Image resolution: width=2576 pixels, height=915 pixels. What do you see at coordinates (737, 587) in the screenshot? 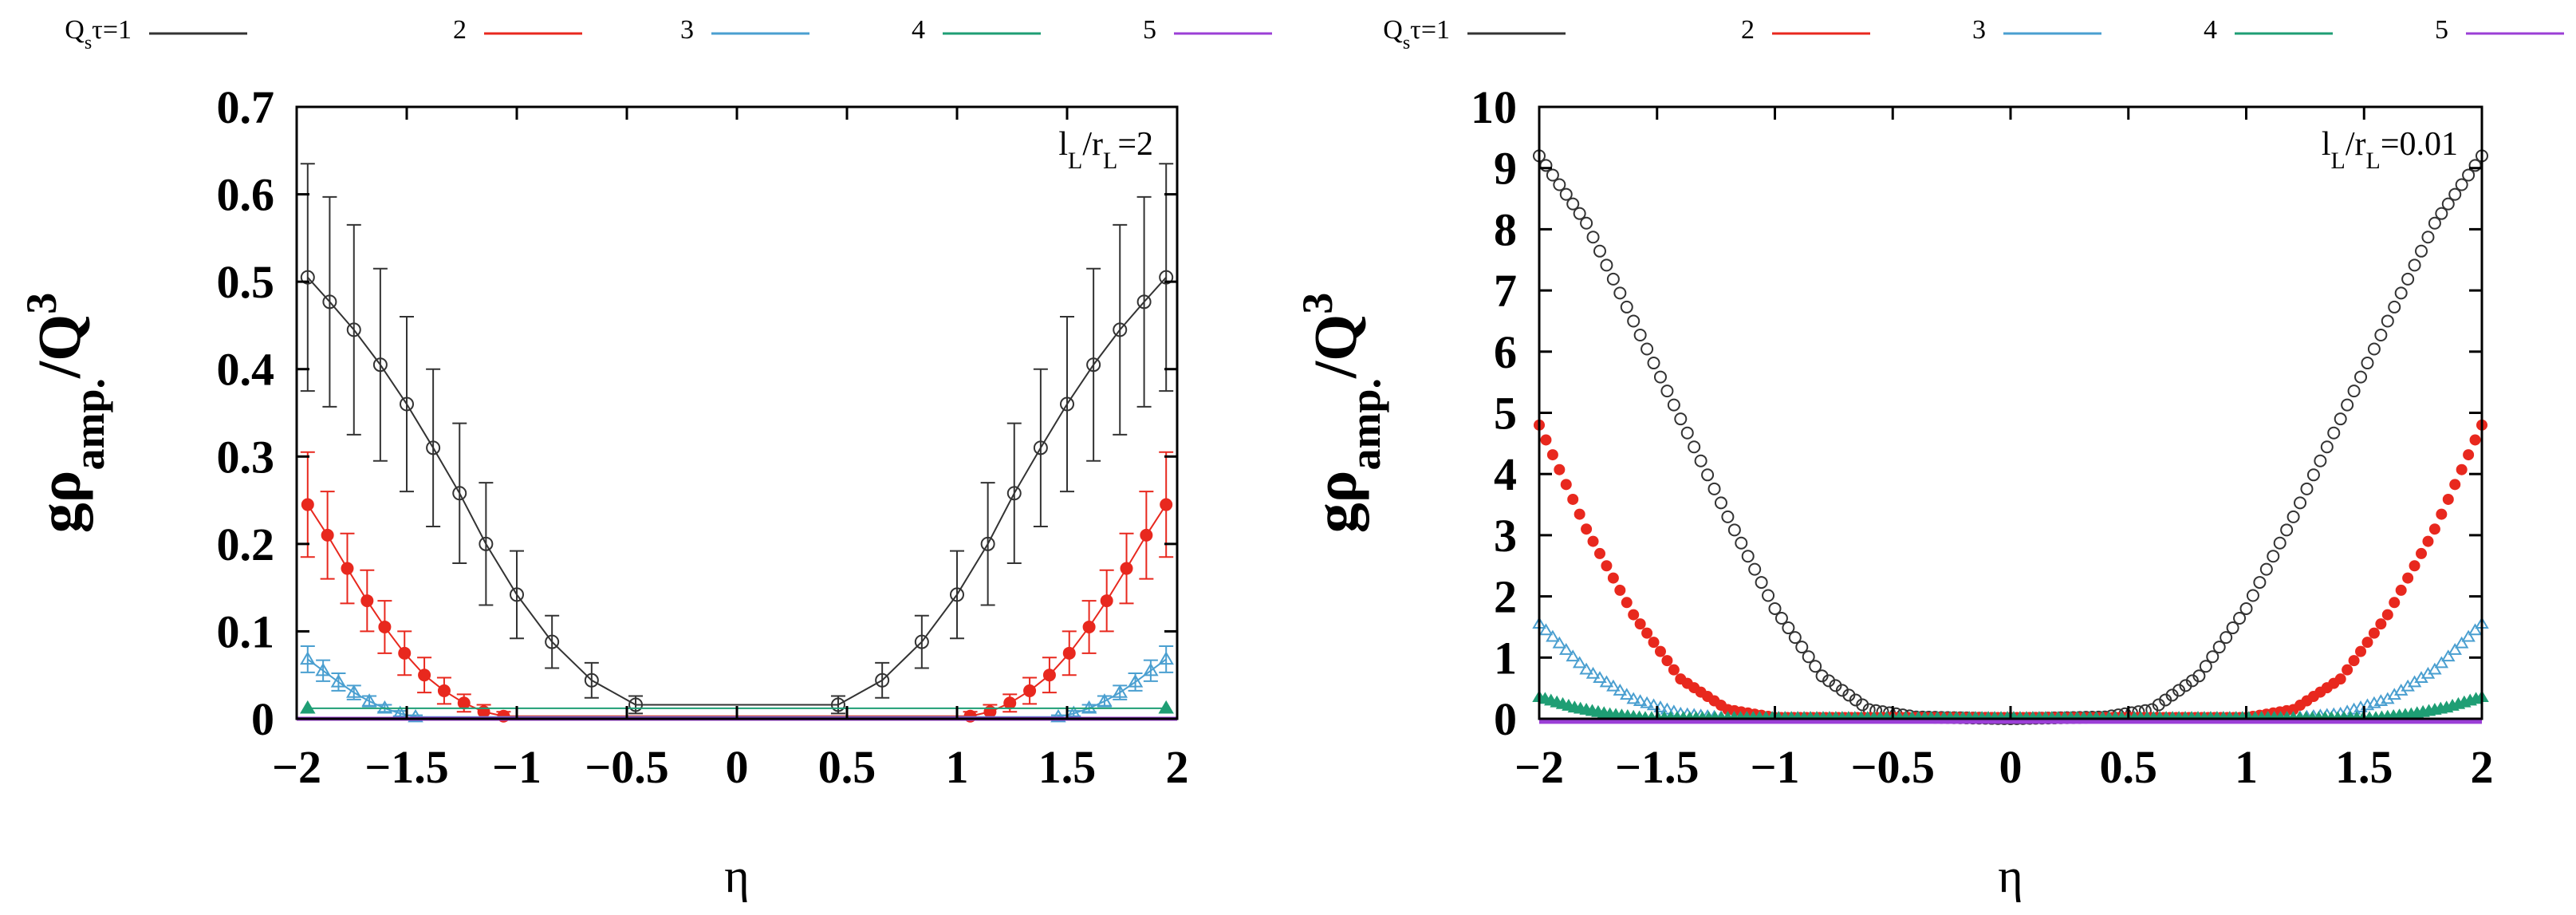
I see `series` at bounding box center [737, 587].